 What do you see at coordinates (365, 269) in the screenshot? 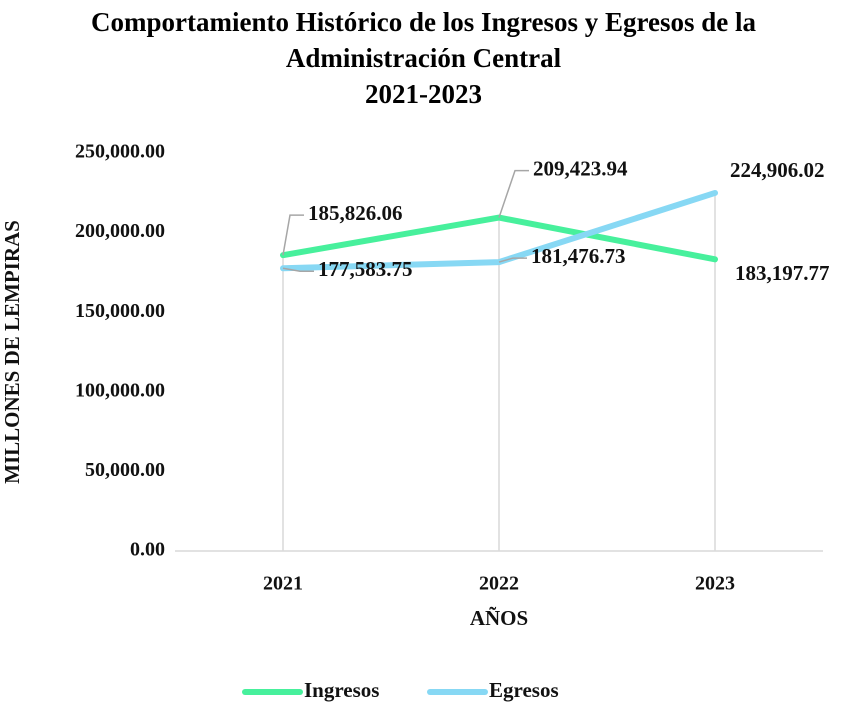
I see `data-label: 177,583.75` at bounding box center [365, 269].